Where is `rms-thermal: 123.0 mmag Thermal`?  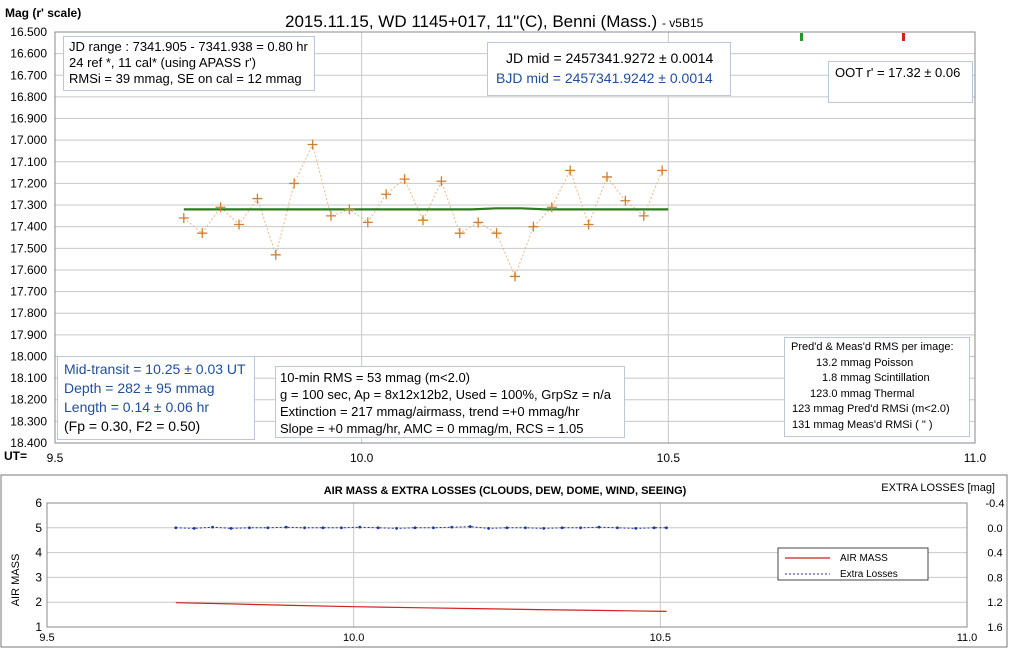 rms-thermal: 123.0 mmag Thermal is located at coordinates (862, 393).